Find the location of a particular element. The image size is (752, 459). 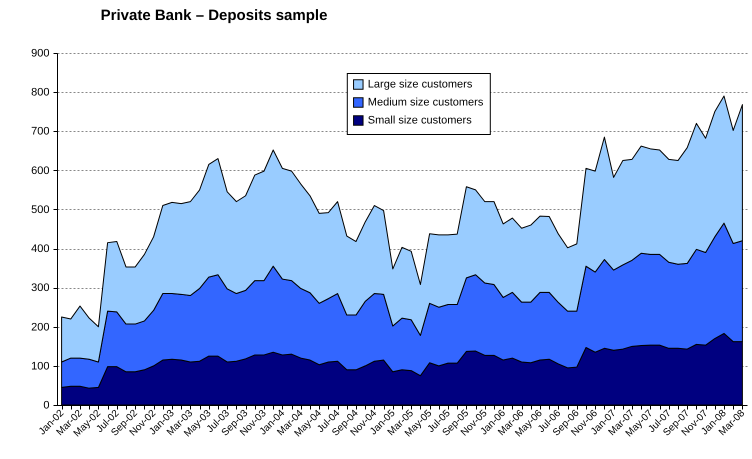

y-tick-label: 0 is located at coordinates (46, 406).